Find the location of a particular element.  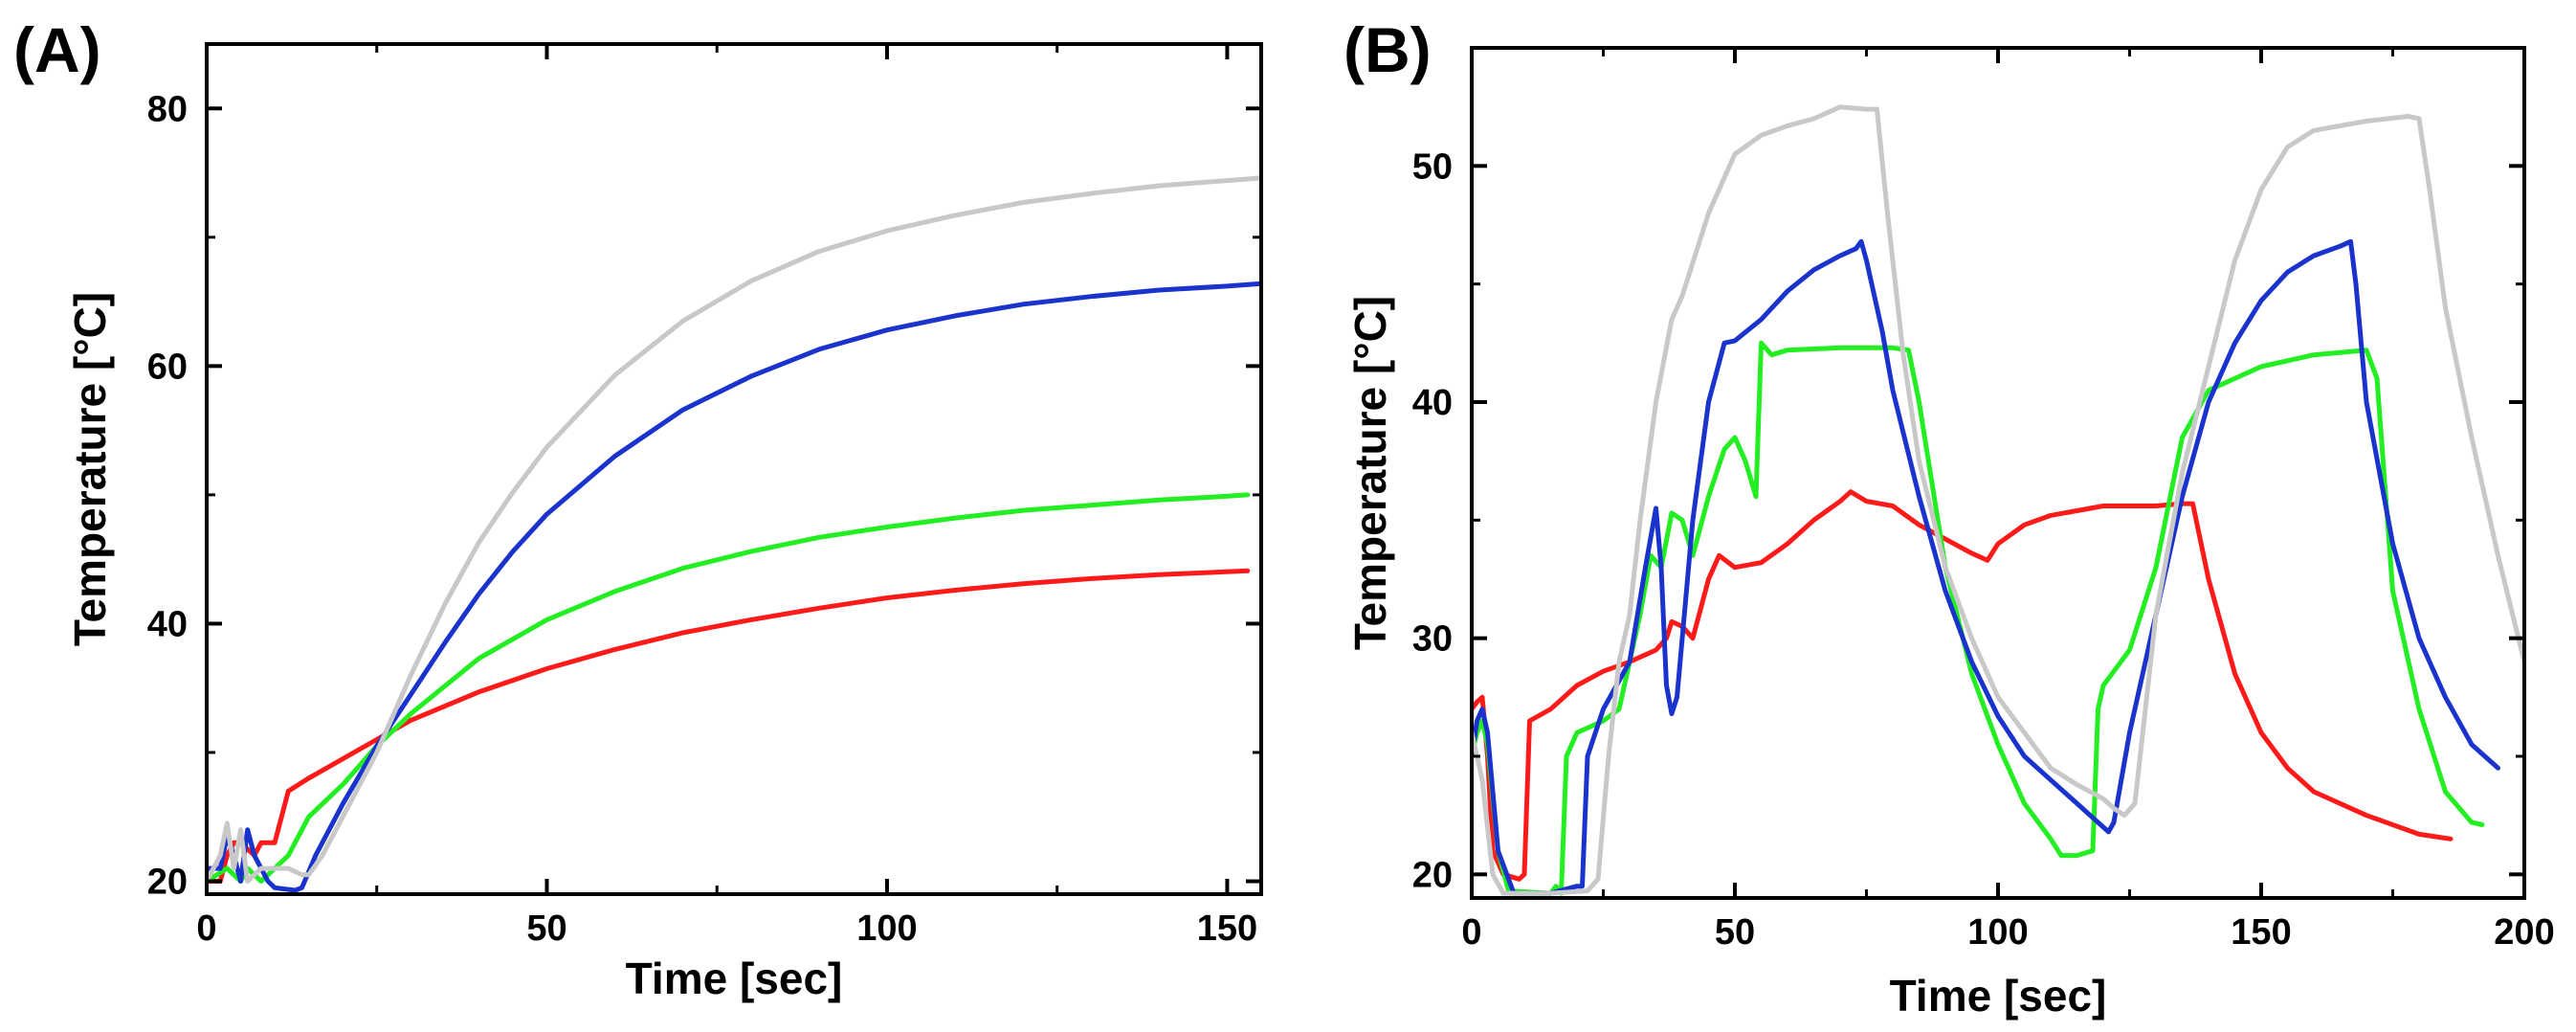

panel-label-a: (A) is located at coordinates (57, 50).